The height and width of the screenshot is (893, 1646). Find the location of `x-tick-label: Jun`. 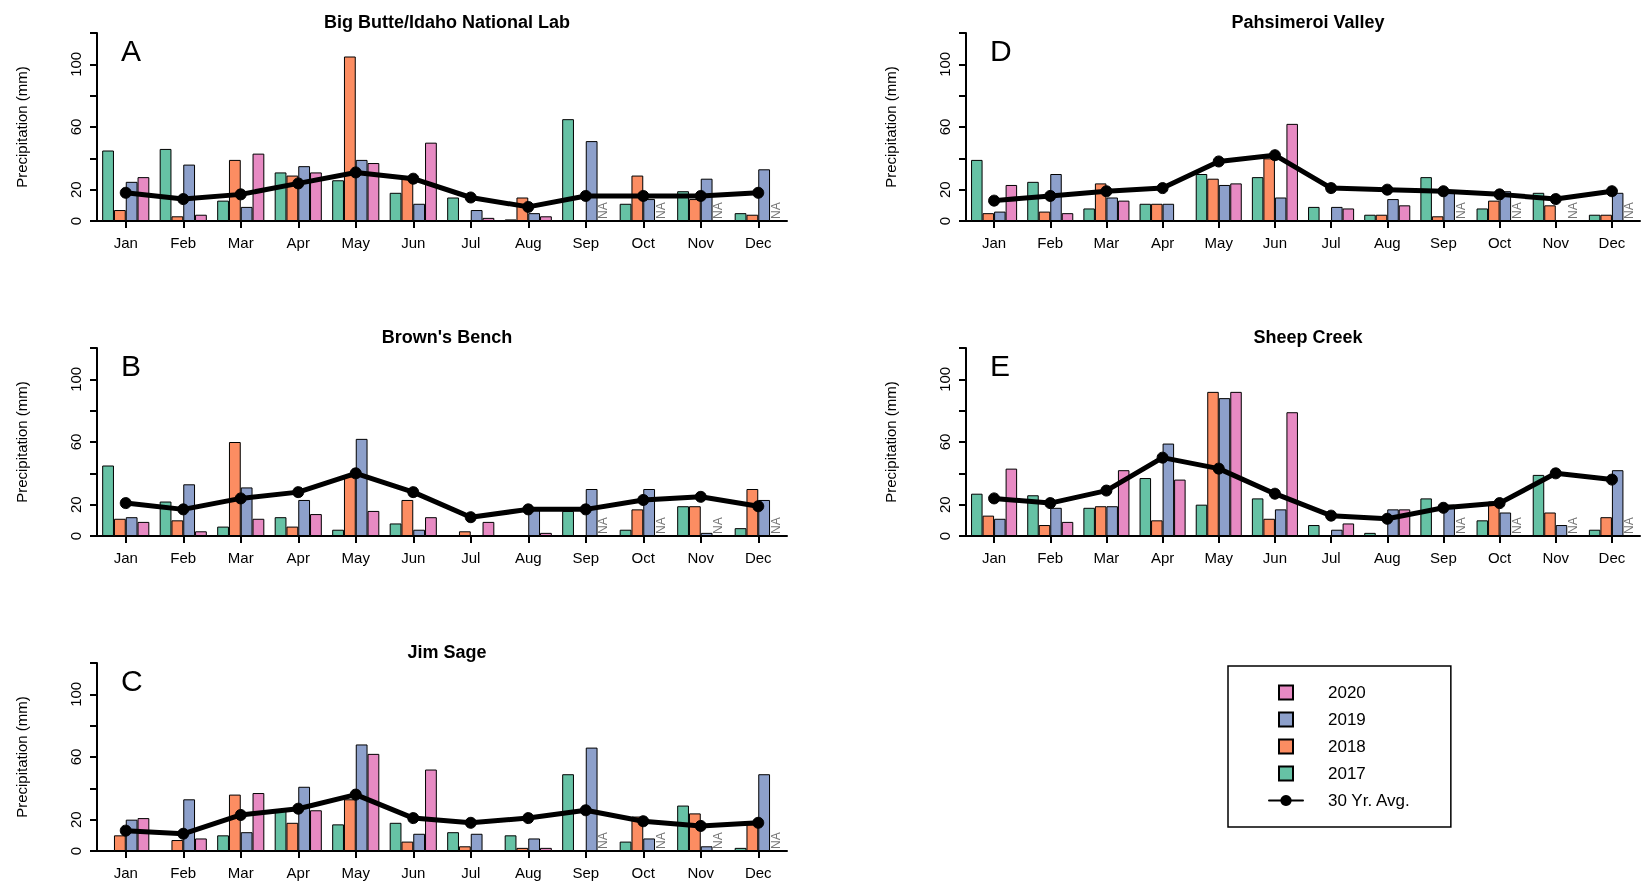

x-tick-label: Jun is located at coordinates (413, 872).